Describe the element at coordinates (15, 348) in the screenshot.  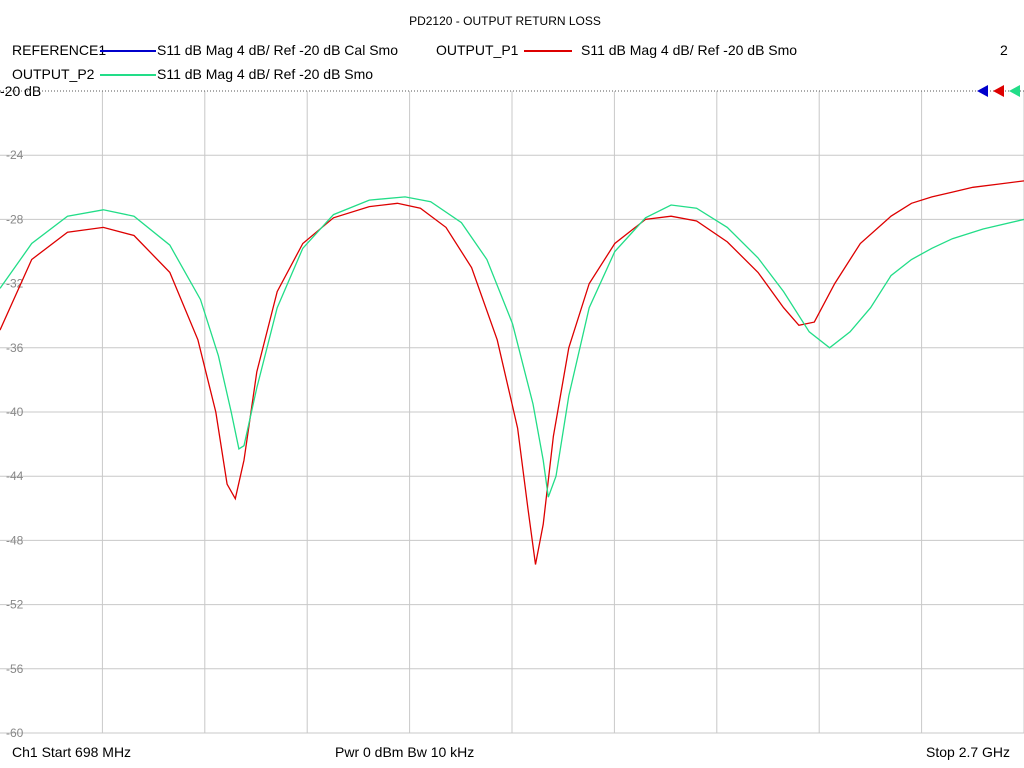
I see `y-tick-label: -36` at that location.